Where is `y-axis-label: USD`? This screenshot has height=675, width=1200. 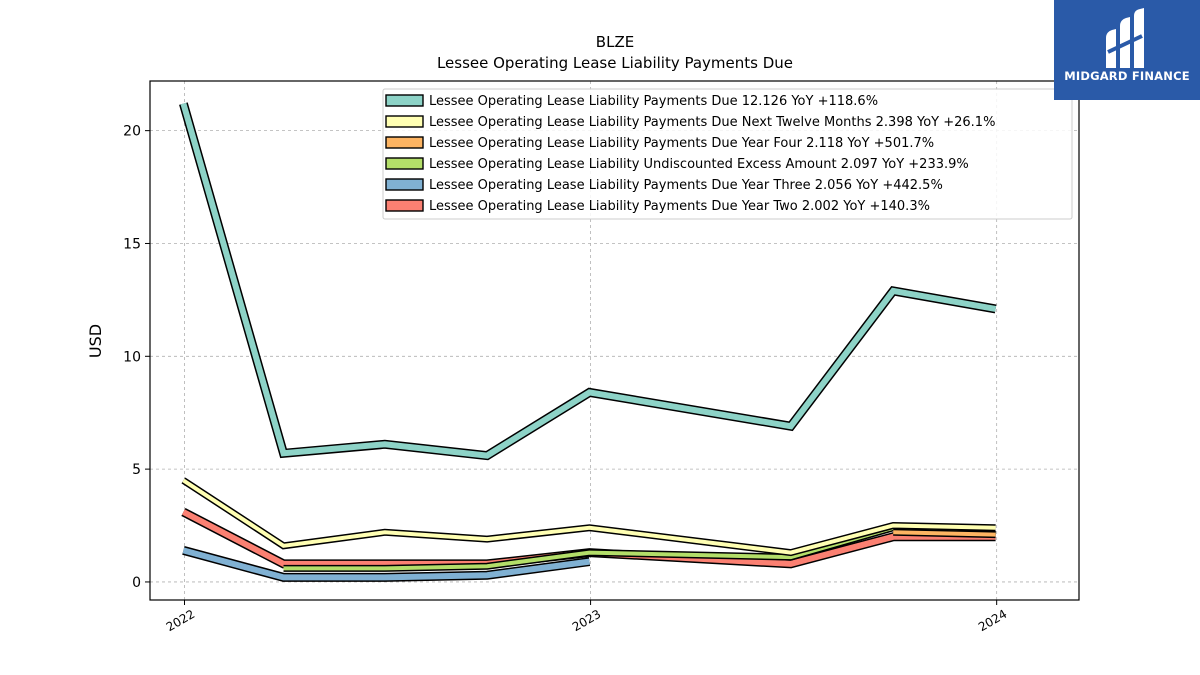 y-axis-label: USD is located at coordinates (95, 341).